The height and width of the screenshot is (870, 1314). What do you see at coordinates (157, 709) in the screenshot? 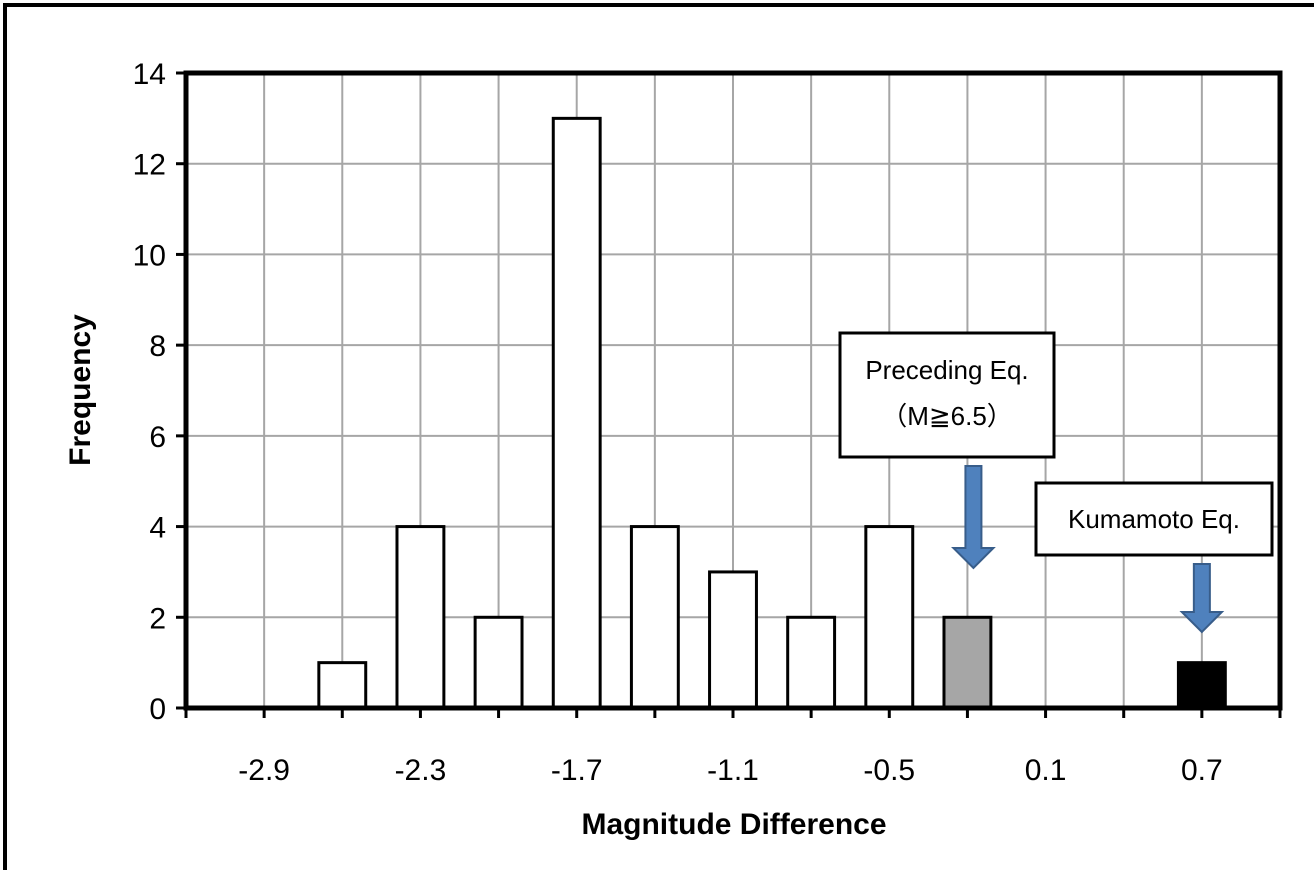
I see `y-tick-label: 0` at bounding box center [157, 709].